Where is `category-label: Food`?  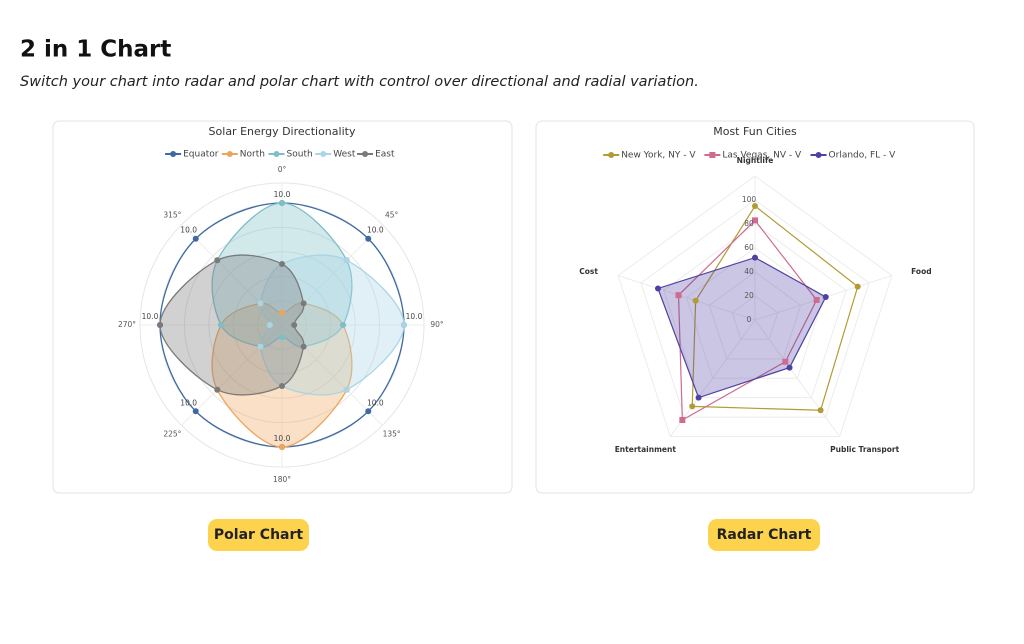 category-label: Food is located at coordinates (921, 271).